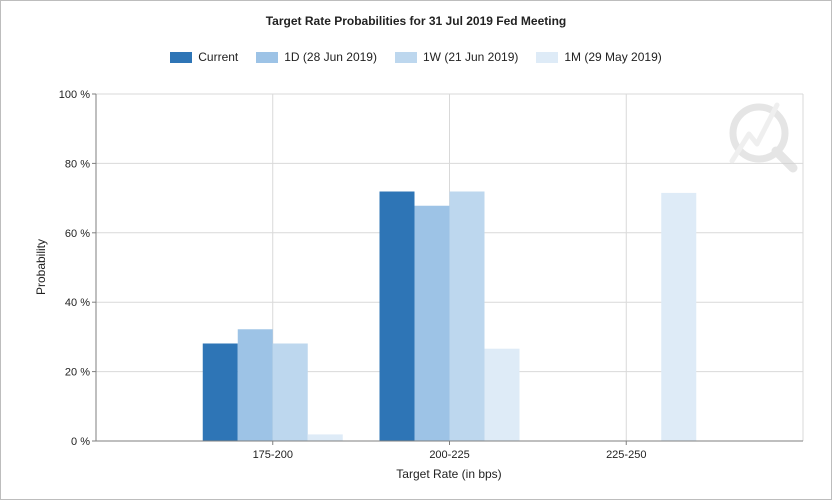 The height and width of the screenshot is (500, 832). I want to click on x-tick-label: 175-200, so click(273, 455).